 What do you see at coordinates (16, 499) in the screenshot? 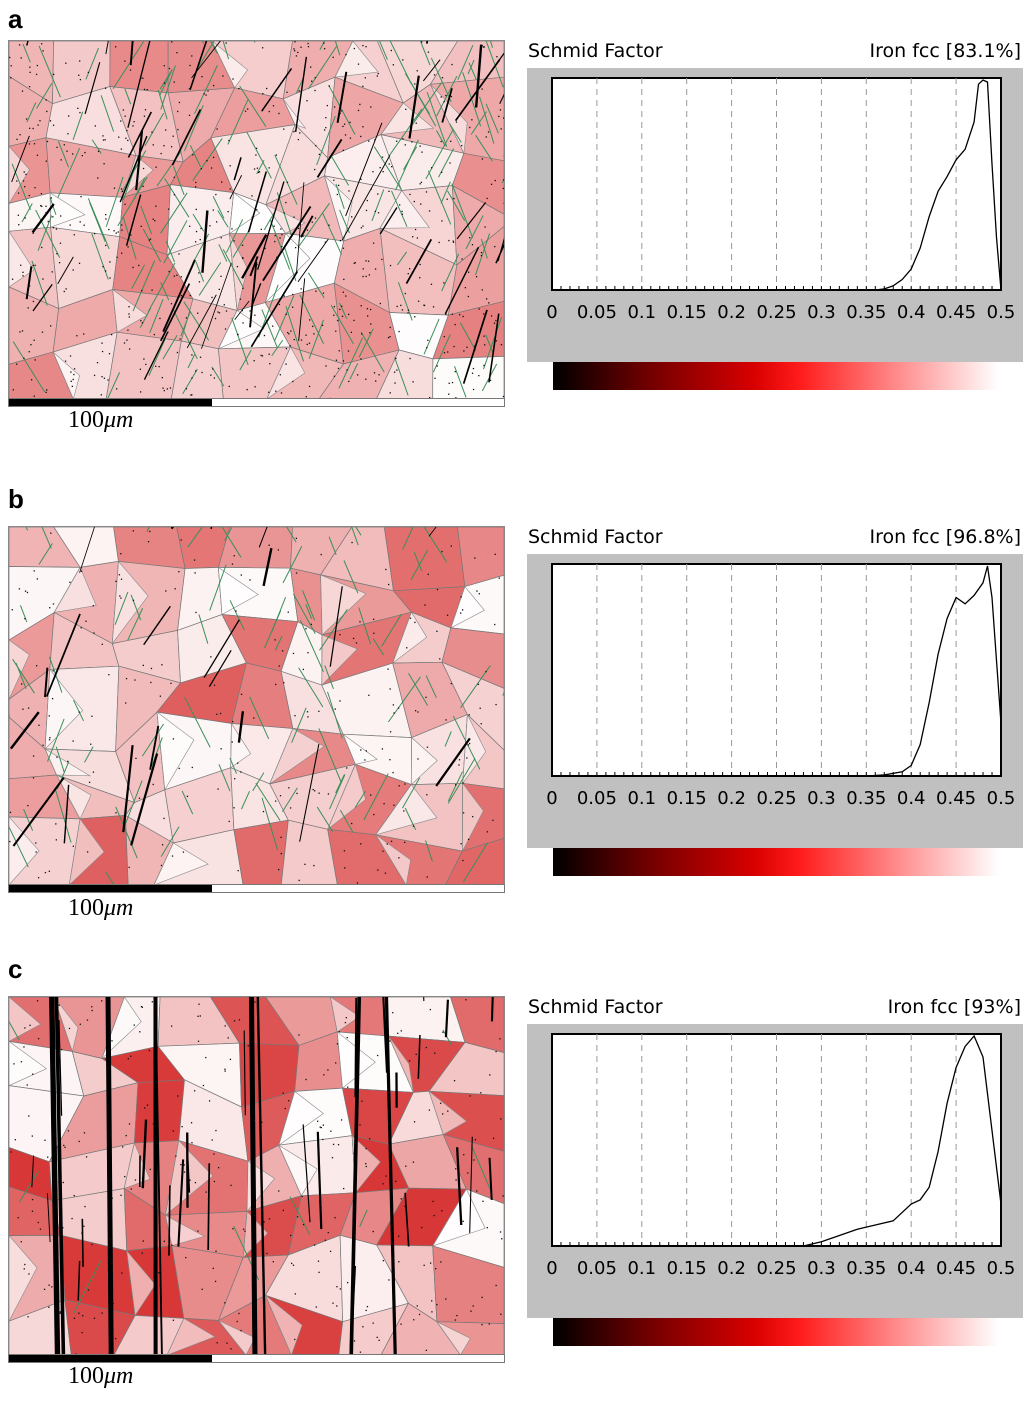
I see `panel-letter: b` at bounding box center [16, 499].